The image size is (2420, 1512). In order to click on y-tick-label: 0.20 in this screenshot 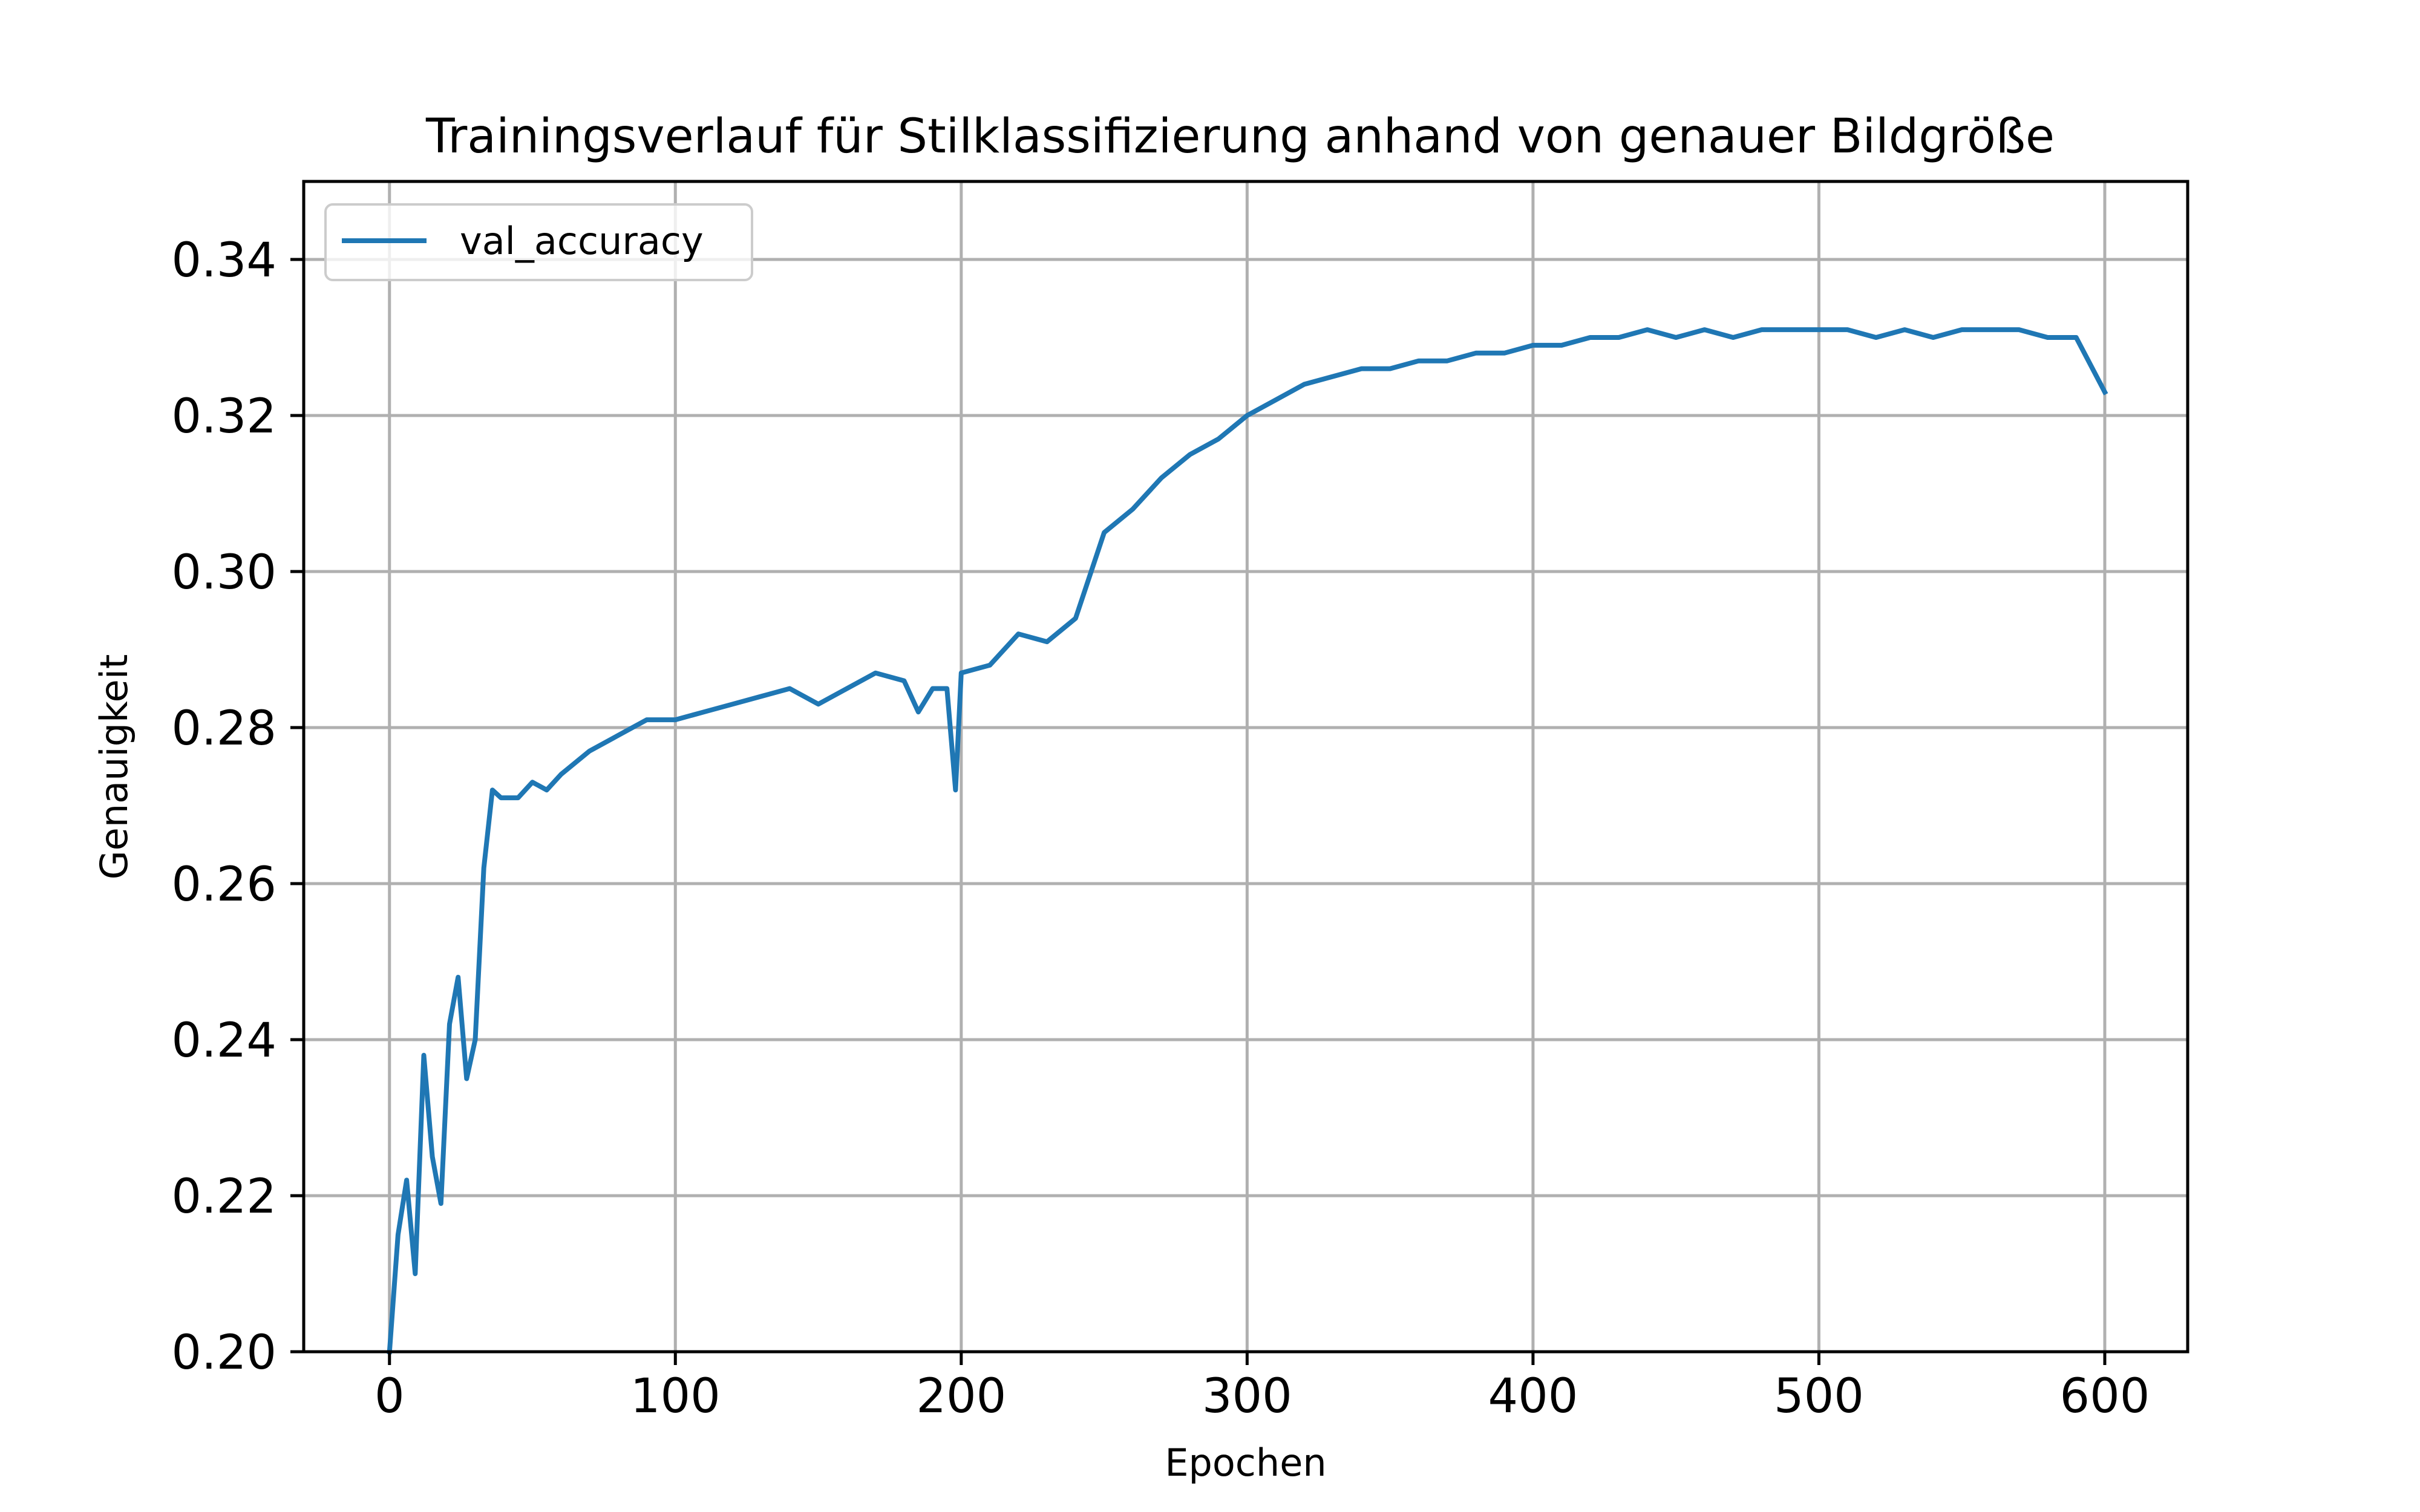, I will do `click(224, 1353)`.